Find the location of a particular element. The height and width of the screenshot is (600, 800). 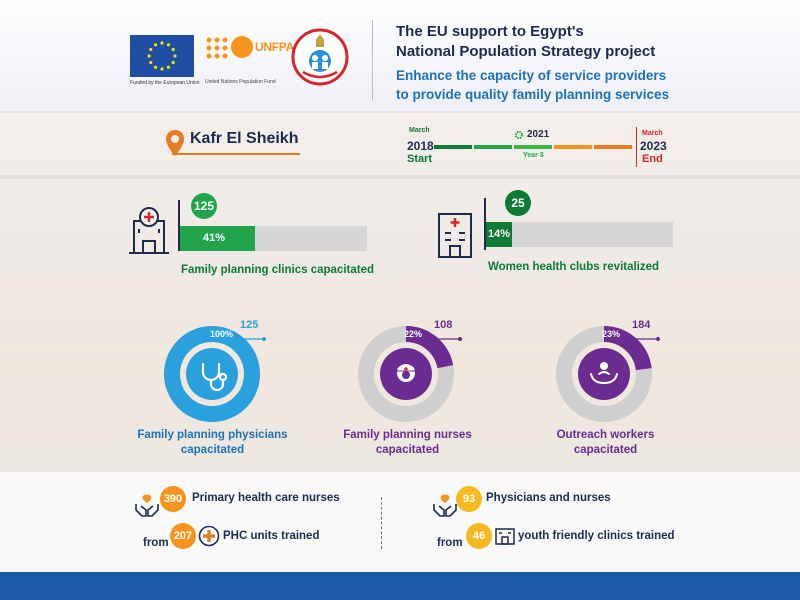

clinics-count-bubble: 125 is located at coordinates (204, 206).